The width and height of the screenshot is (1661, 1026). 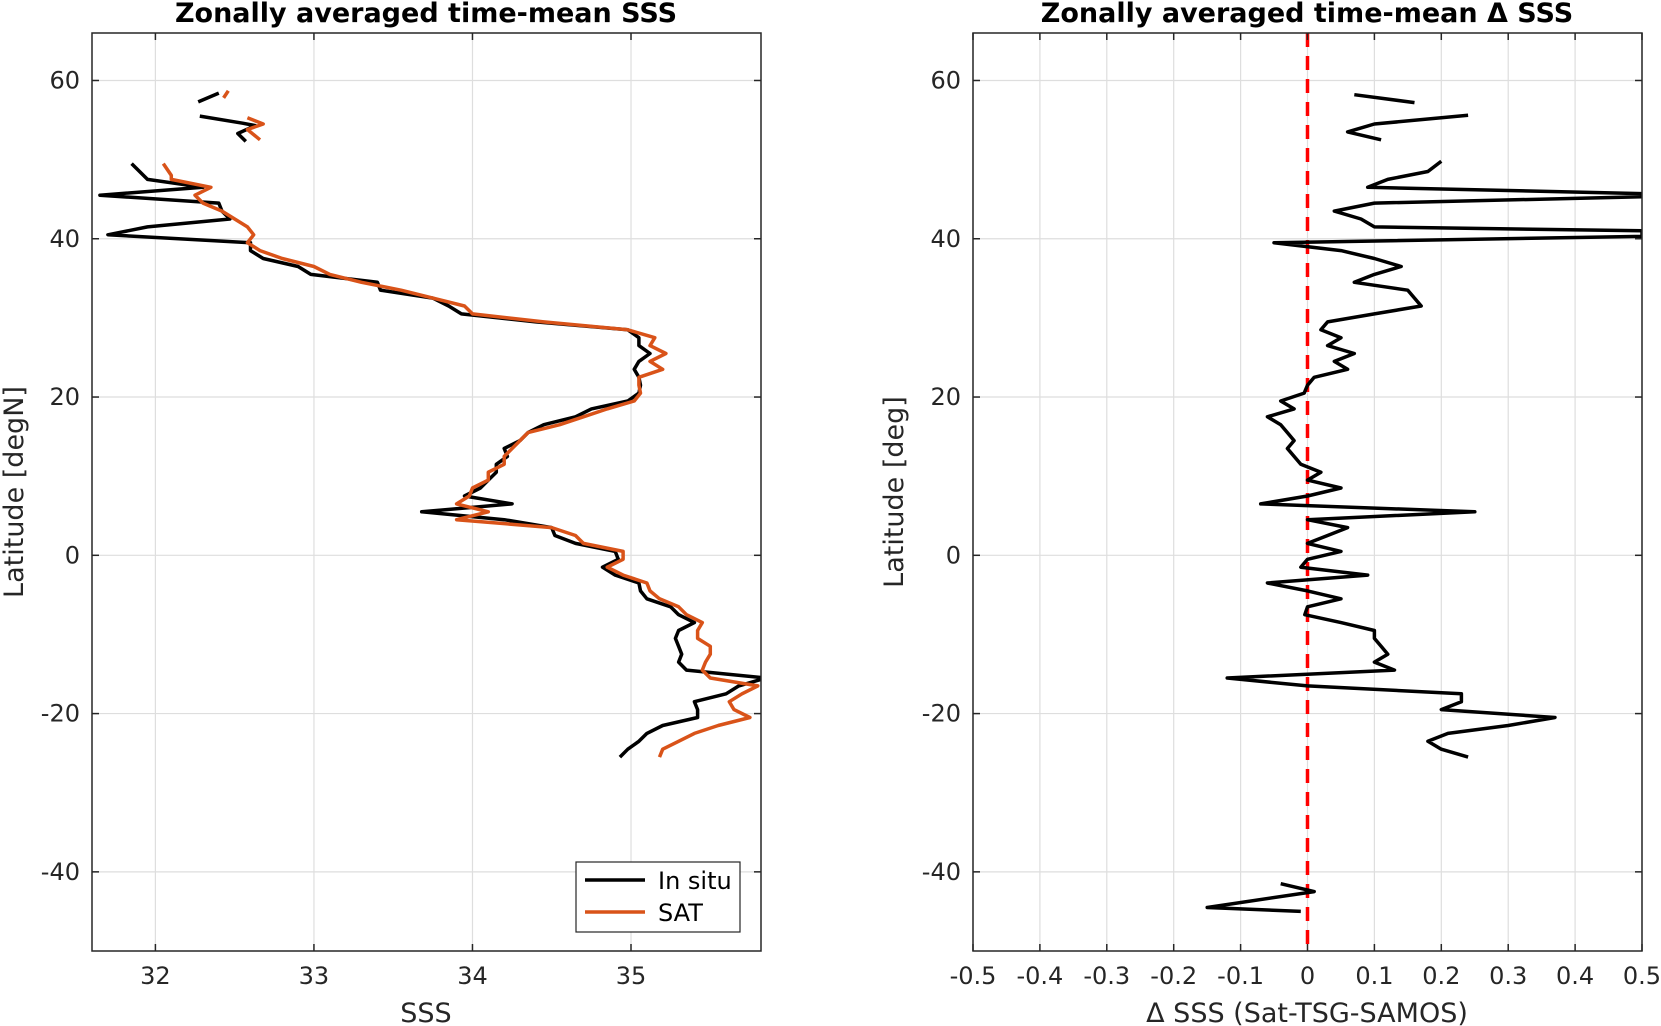 I want to click on legend-insitu-label: In situ, so click(x=695, y=881).